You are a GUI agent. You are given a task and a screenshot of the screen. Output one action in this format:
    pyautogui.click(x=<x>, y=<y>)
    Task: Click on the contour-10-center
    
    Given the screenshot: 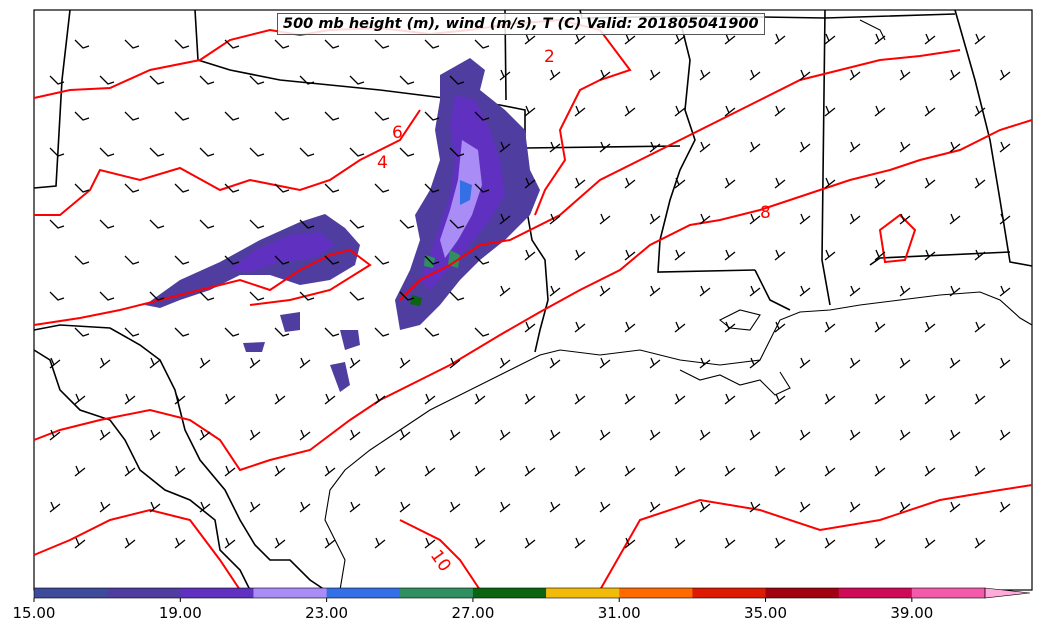 What is the action you would take?
    pyautogui.click(x=440, y=555)
    